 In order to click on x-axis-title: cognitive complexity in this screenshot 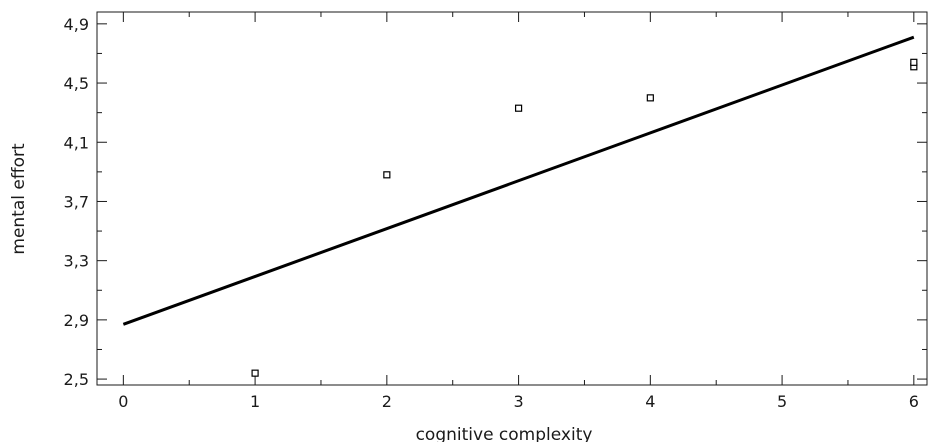, I will do `click(504, 433)`.